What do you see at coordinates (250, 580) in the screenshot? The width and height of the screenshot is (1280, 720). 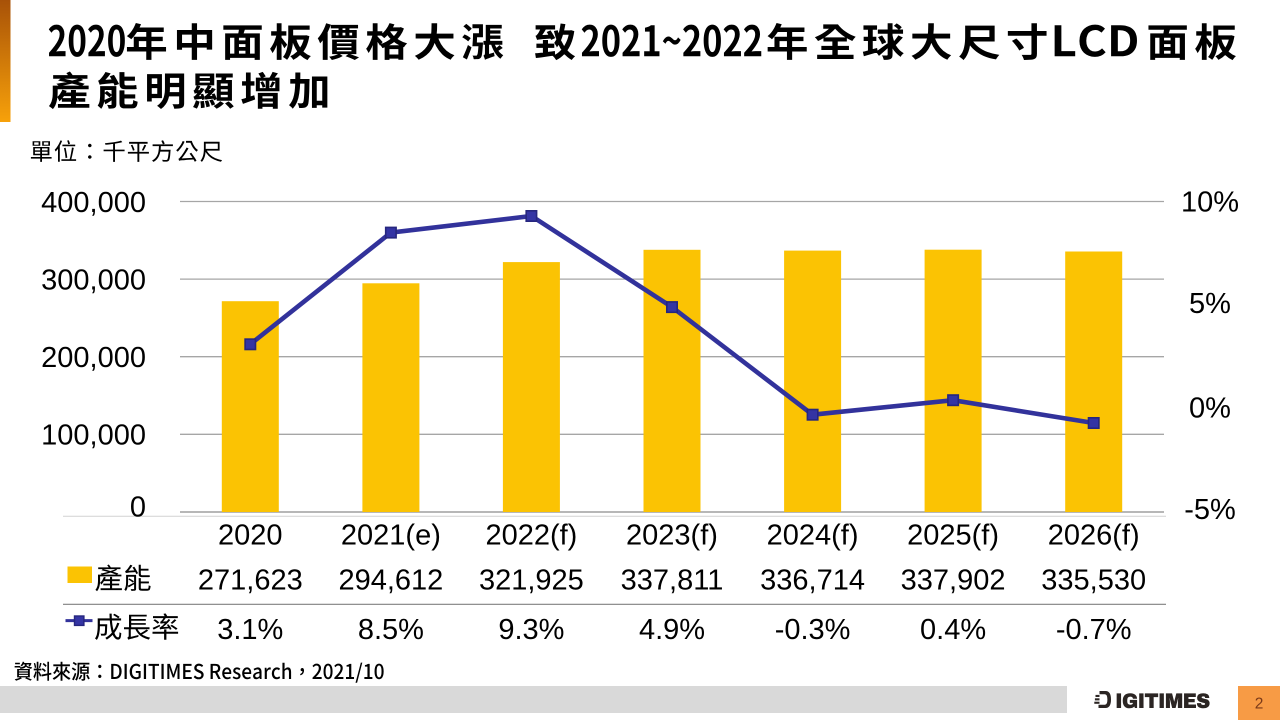 I see `svg-text: 271,623` at bounding box center [250, 580].